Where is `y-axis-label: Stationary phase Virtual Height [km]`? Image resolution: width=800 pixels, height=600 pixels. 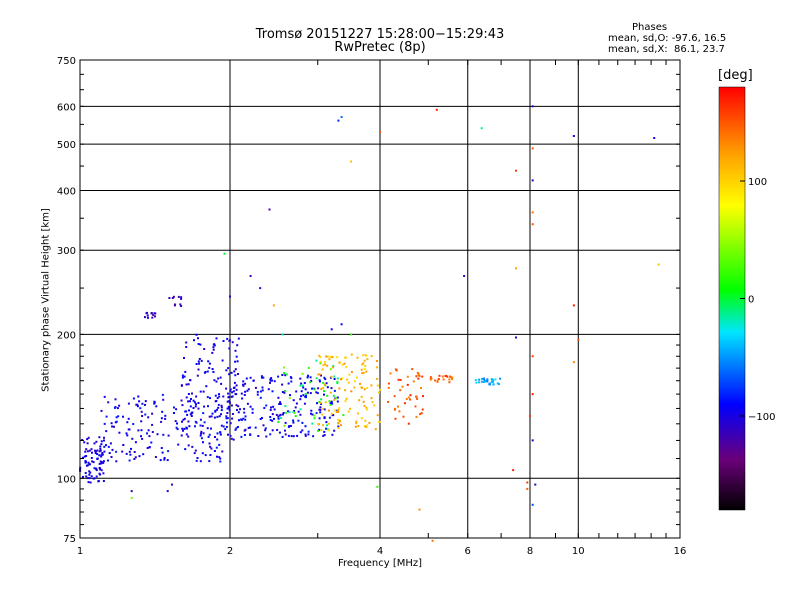
y-axis-label: Stationary phase Virtual Height [km] is located at coordinates (46, 300).